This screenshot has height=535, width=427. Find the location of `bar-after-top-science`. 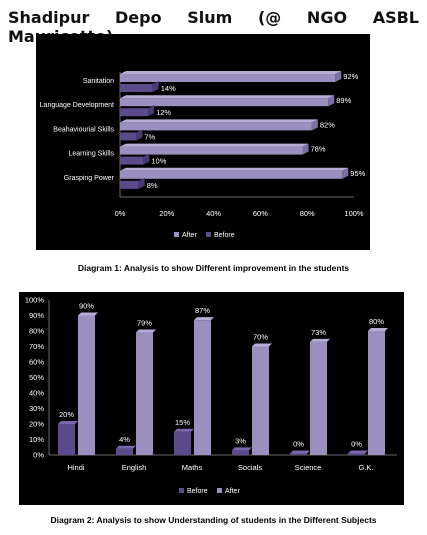

bar-after-top-science is located at coordinates (320, 340).